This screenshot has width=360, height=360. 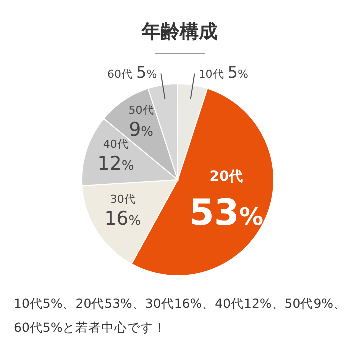 What do you see at coordinates (226, 213) in the screenshot?
I see `data-label: 53%` at bounding box center [226, 213].